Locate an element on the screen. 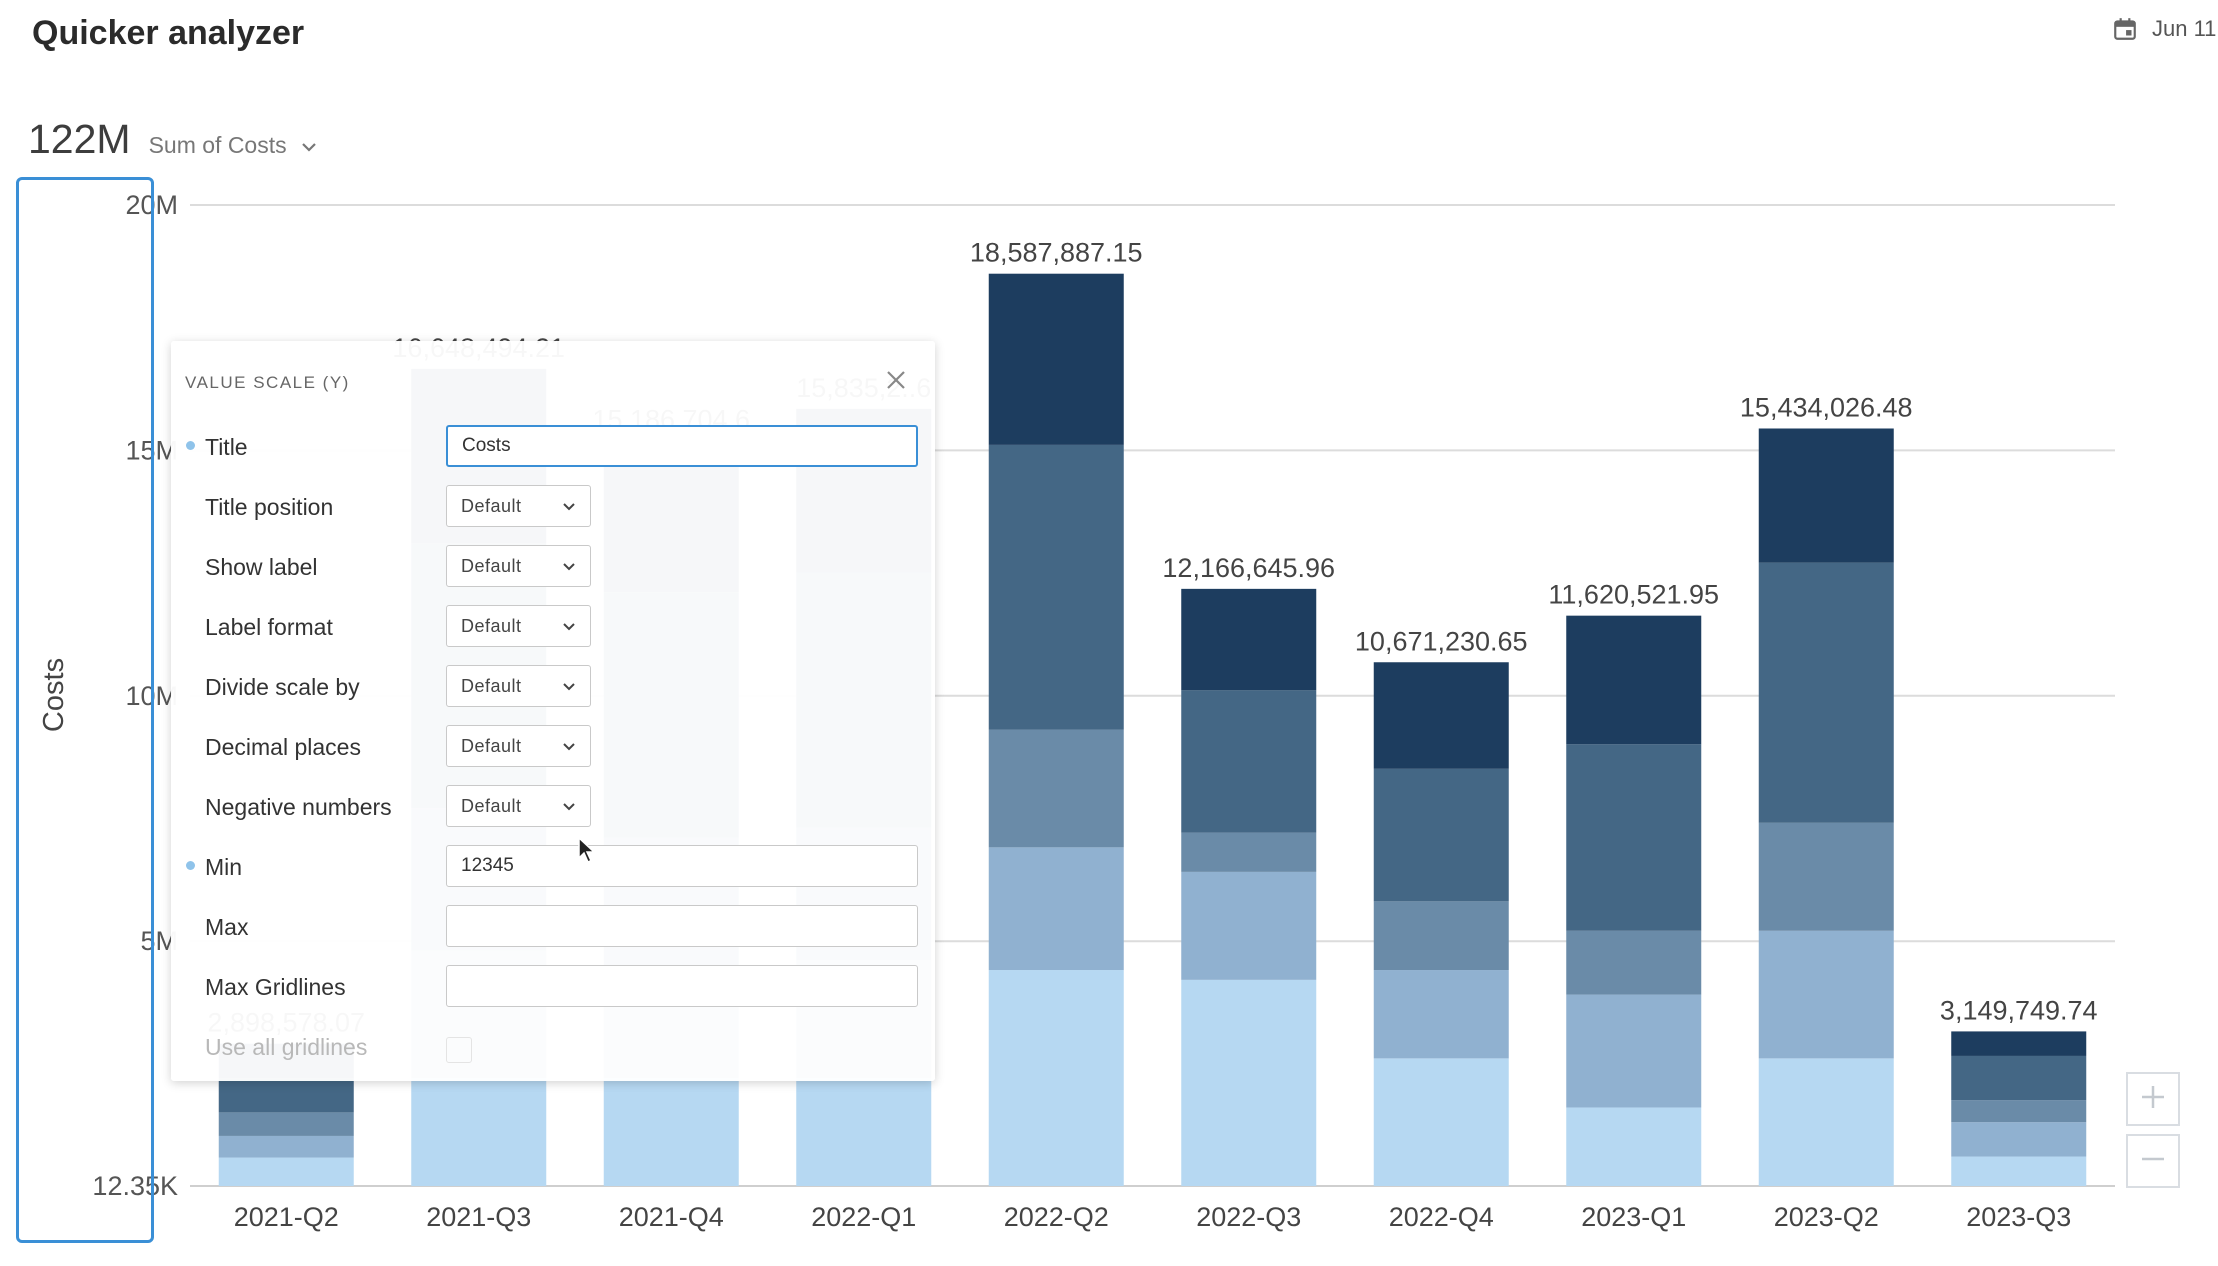 The height and width of the screenshot is (1266, 2218). modified-indicator is located at coordinates (190, 445).